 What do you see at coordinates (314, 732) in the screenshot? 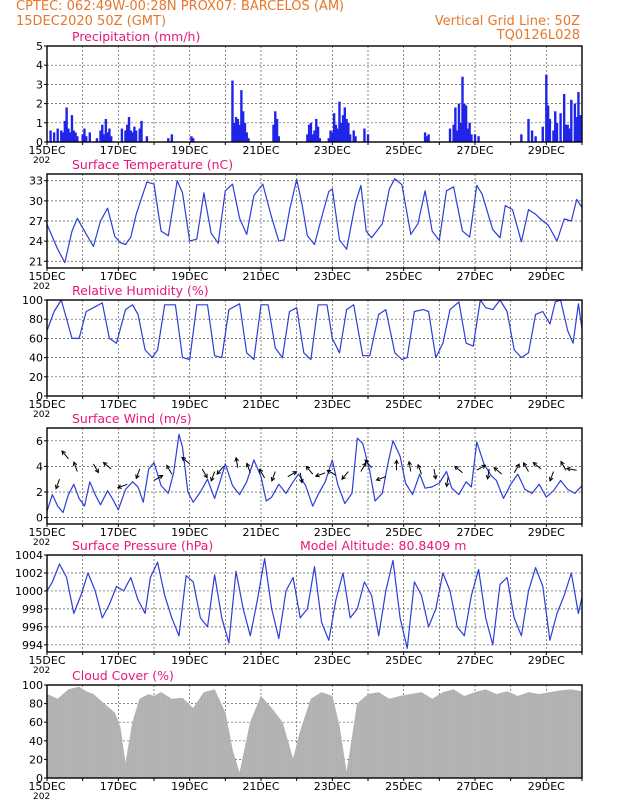
I see `cloud-cover-area` at bounding box center [314, 732].